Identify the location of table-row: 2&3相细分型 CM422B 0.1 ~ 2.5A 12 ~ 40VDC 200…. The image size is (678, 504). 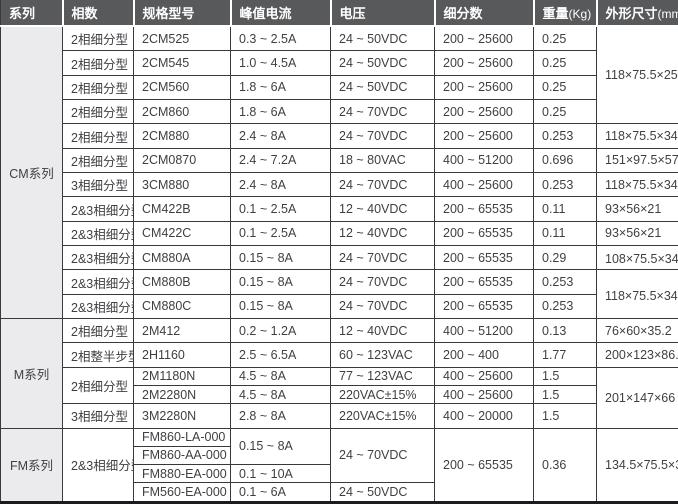
(339, 209).